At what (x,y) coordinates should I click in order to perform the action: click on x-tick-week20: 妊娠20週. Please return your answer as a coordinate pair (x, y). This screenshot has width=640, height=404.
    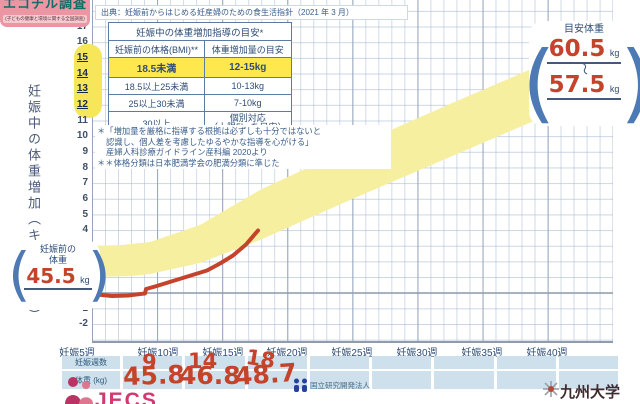
    Looking at the image, I should click on (287, 353).